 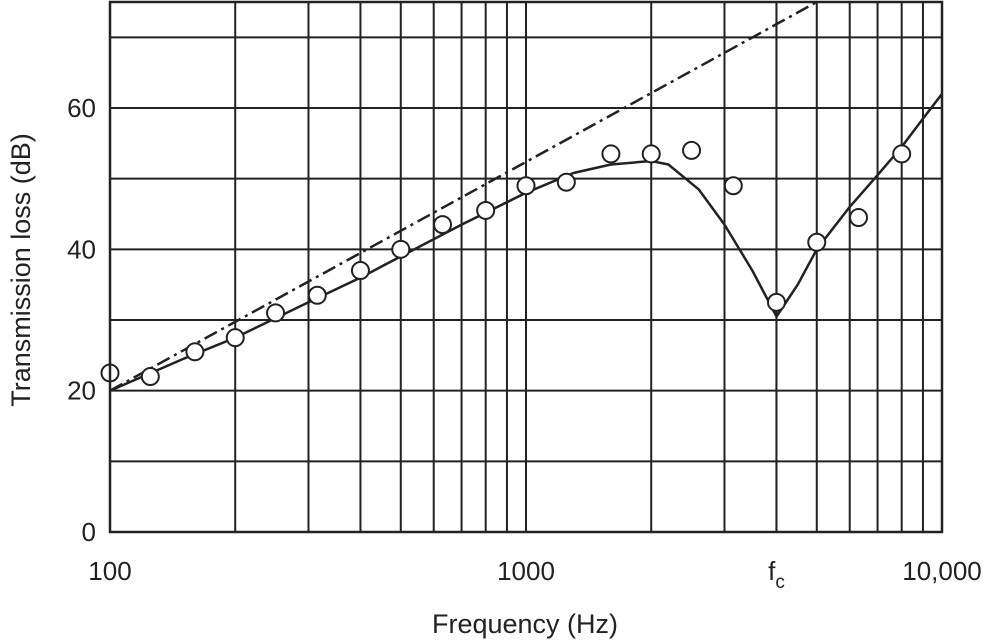 I want to click on y-axis-label: Transmission loss (dB), so click(x=21, y=270).